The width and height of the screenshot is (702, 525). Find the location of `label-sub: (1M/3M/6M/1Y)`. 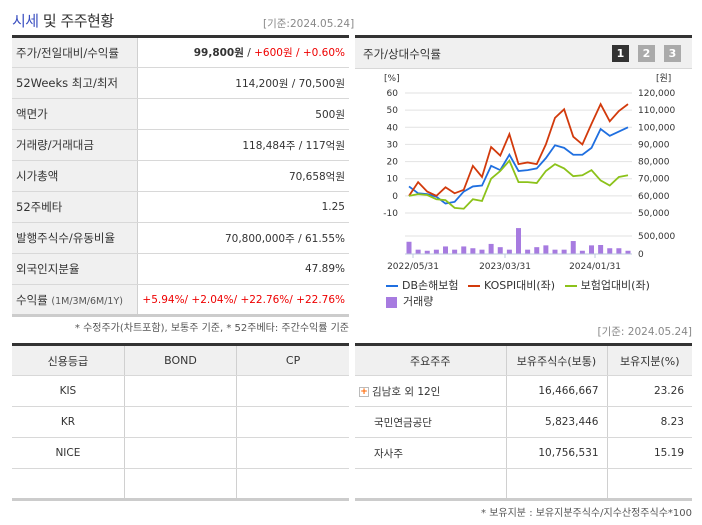

label-sub: (1M/3M/6M/1Y) is located at coordinates (87, 301).